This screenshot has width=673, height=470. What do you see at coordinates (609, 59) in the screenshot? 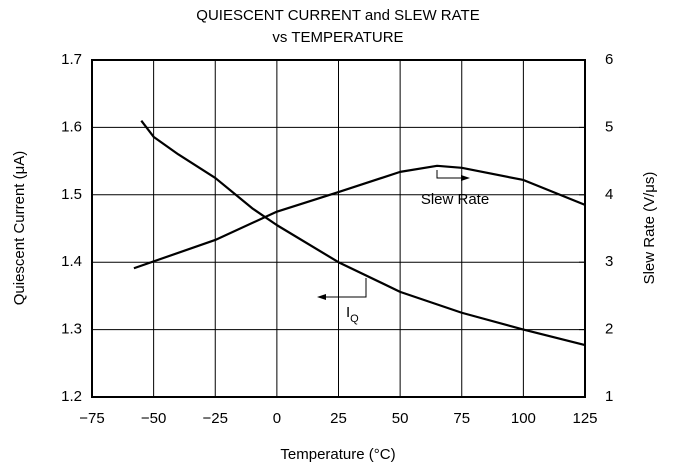
I see `y2-tick-label: 6` at bounding box center [609, 59].